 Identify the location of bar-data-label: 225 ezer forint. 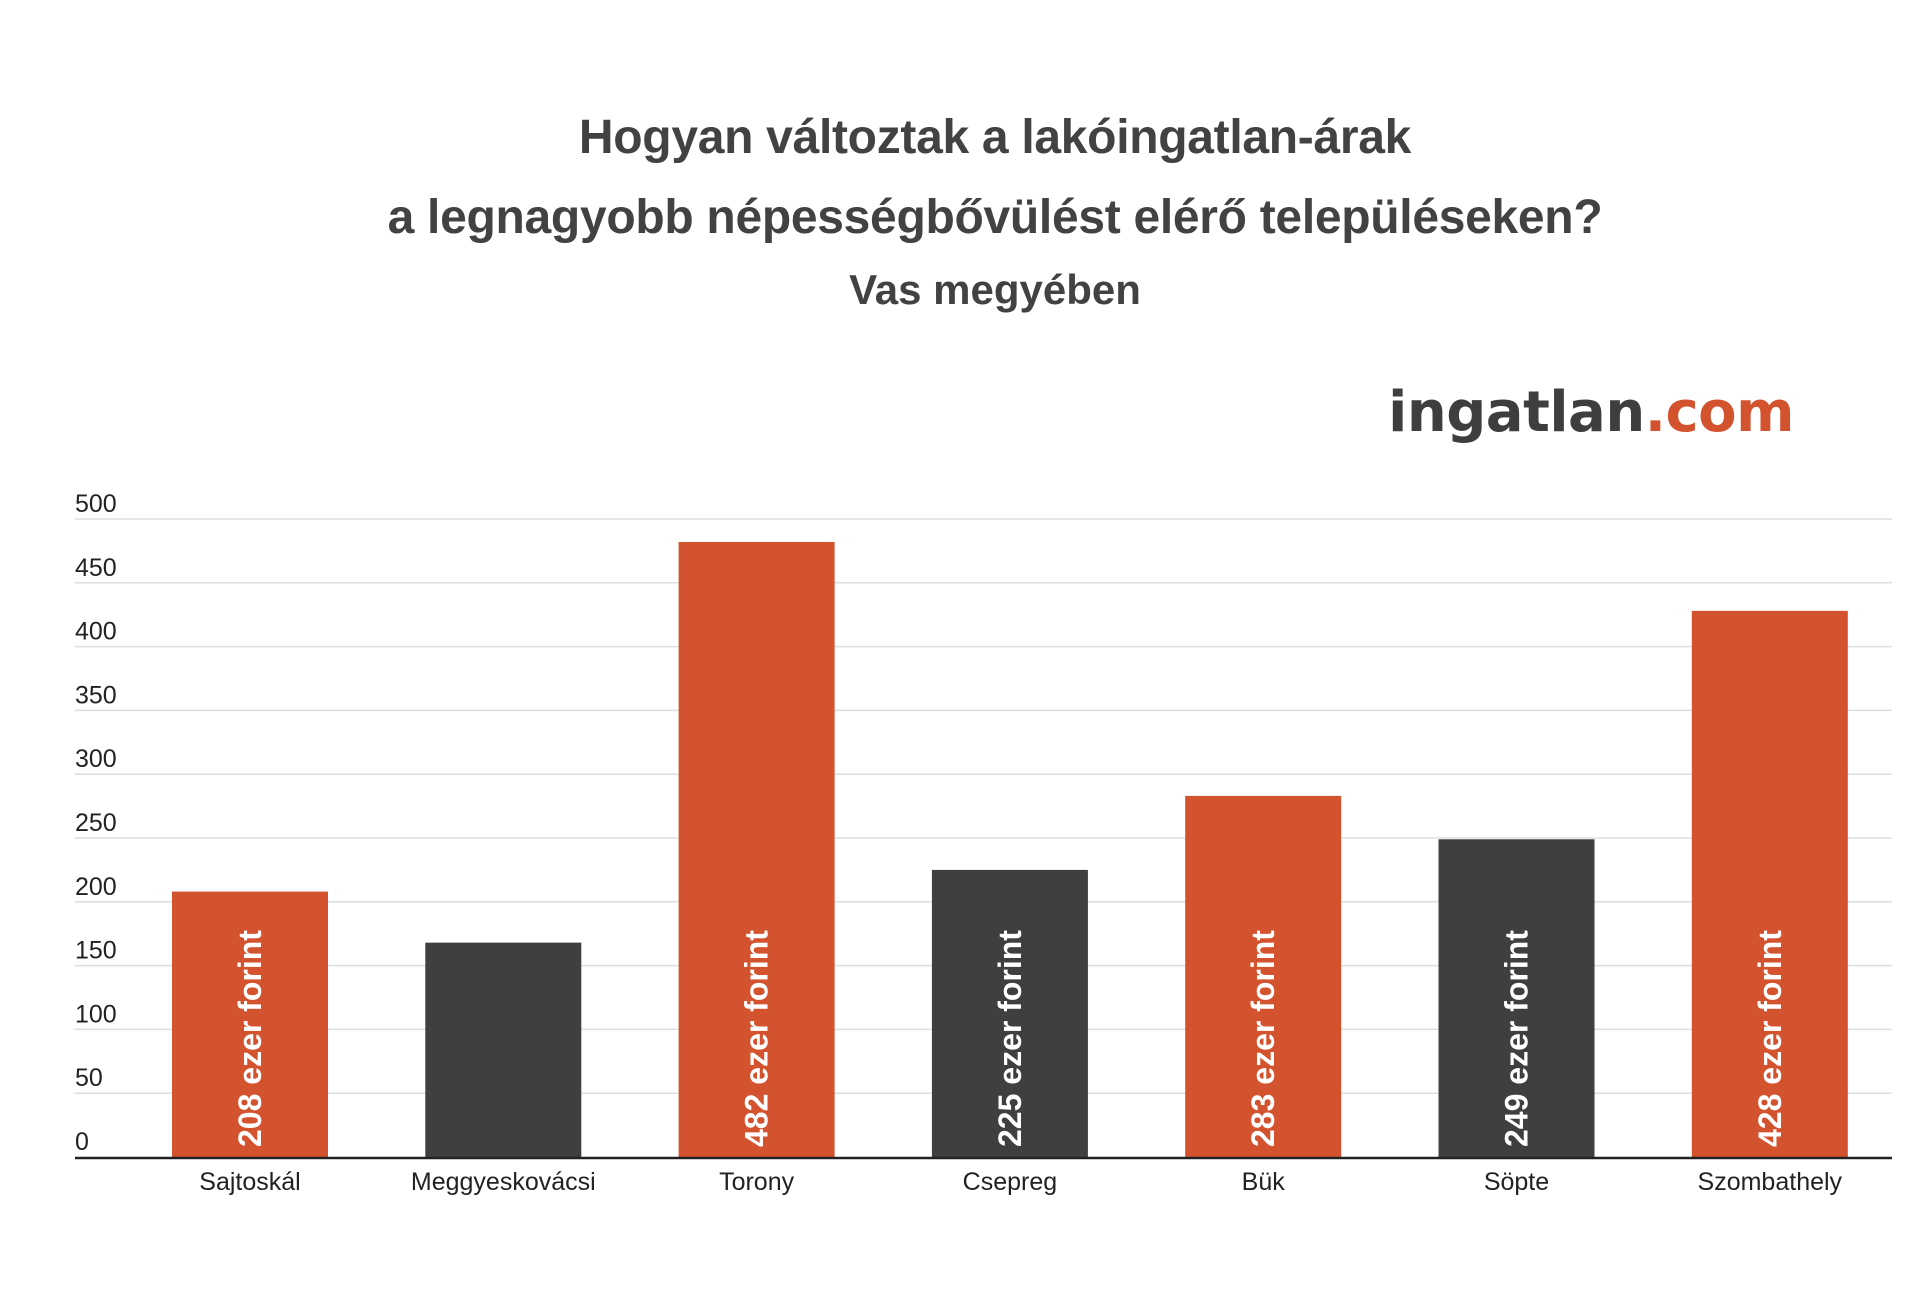
(1010, 1038).